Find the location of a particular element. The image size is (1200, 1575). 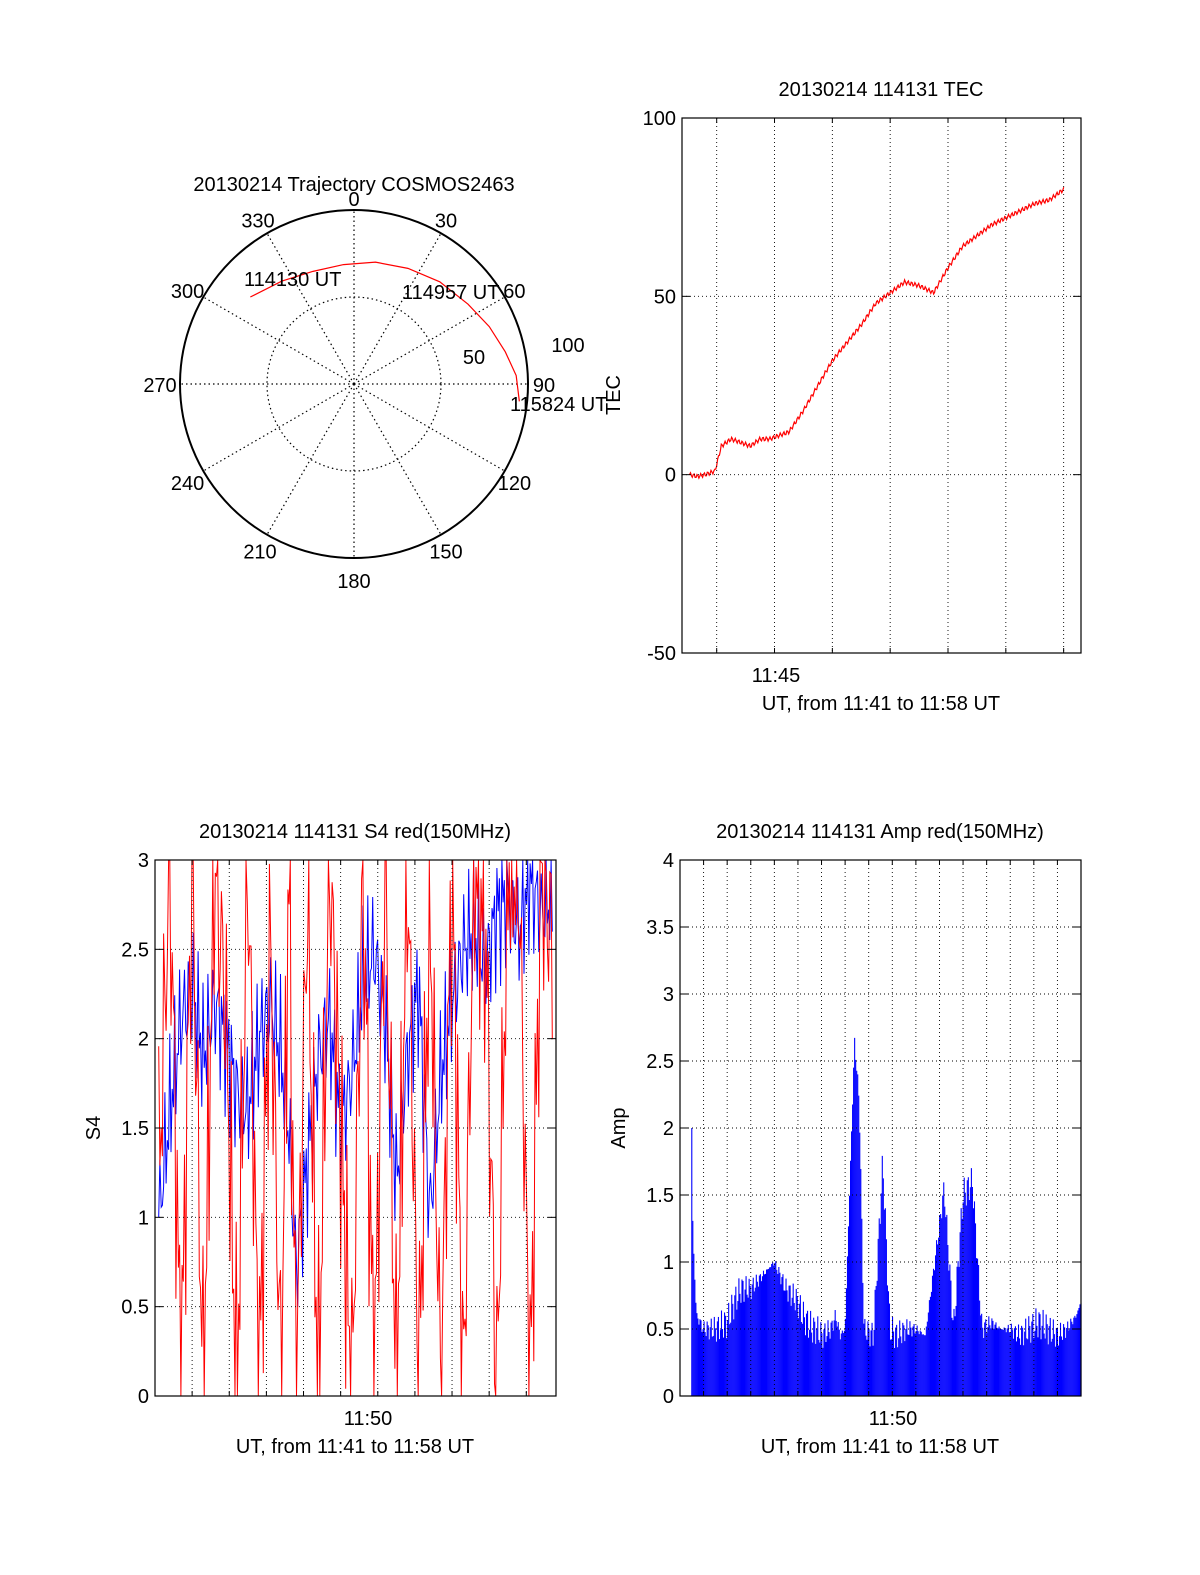

s4-x-tick-label: 11:50 is located at coordinates (368, 1419).